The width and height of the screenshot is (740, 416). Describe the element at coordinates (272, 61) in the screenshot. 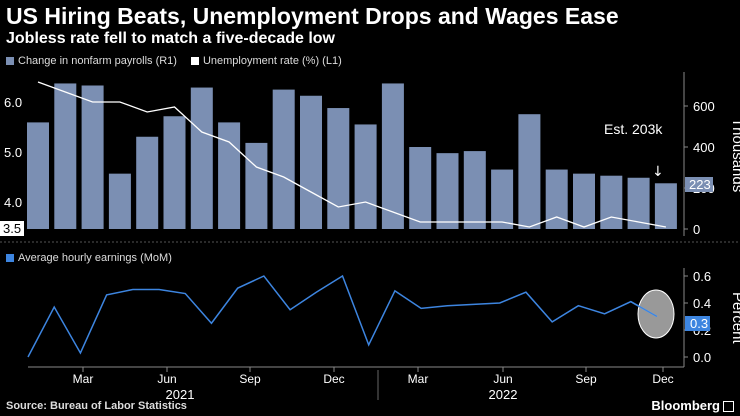

I see `legend-unemployment-label: Unemployment rate (%) (L1)` at that location.